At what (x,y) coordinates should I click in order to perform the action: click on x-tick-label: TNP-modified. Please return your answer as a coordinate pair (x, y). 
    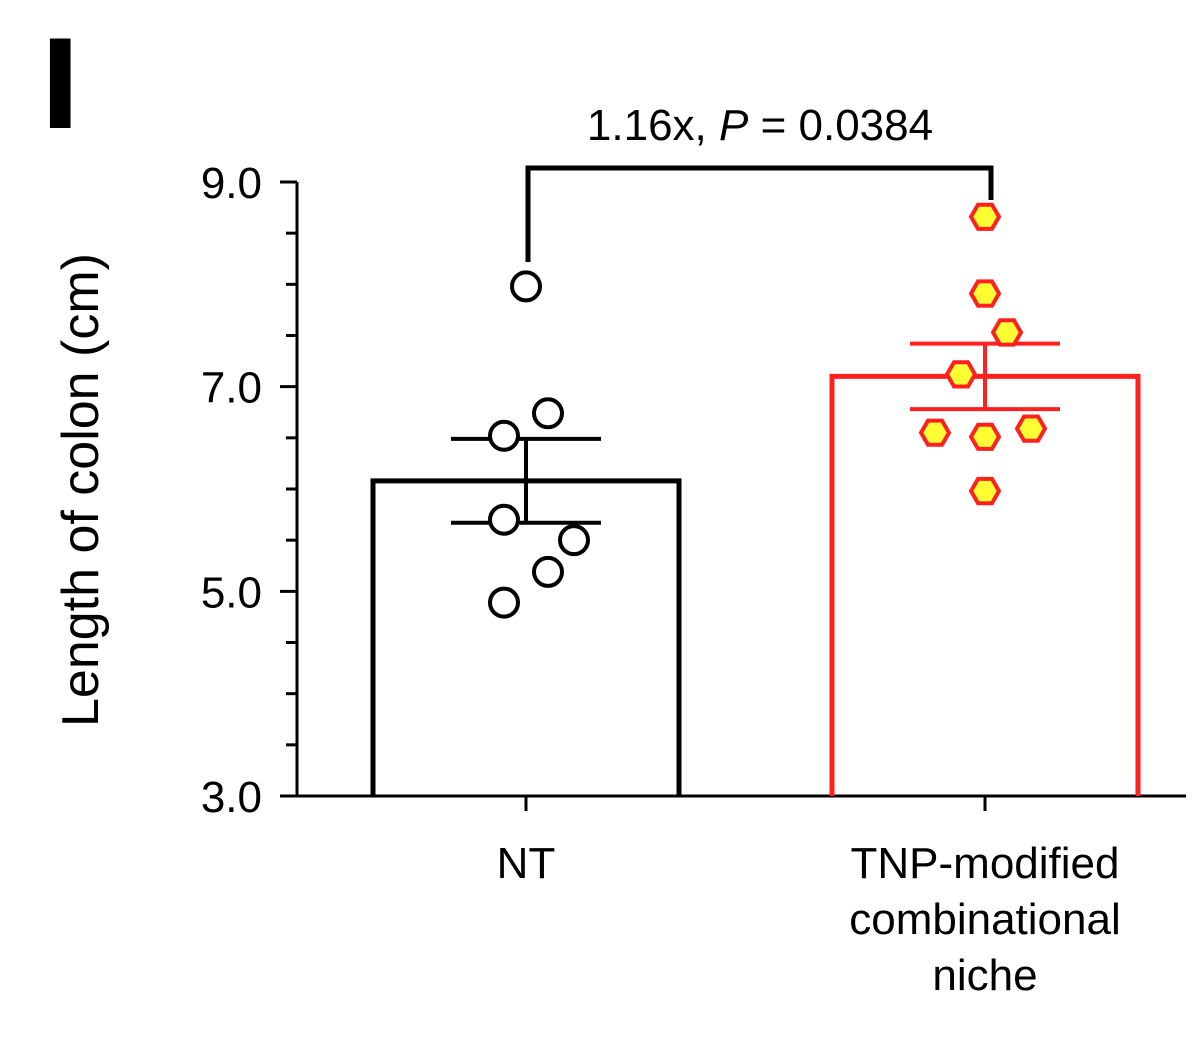
    Looking at the image, I should click on (985, 863).